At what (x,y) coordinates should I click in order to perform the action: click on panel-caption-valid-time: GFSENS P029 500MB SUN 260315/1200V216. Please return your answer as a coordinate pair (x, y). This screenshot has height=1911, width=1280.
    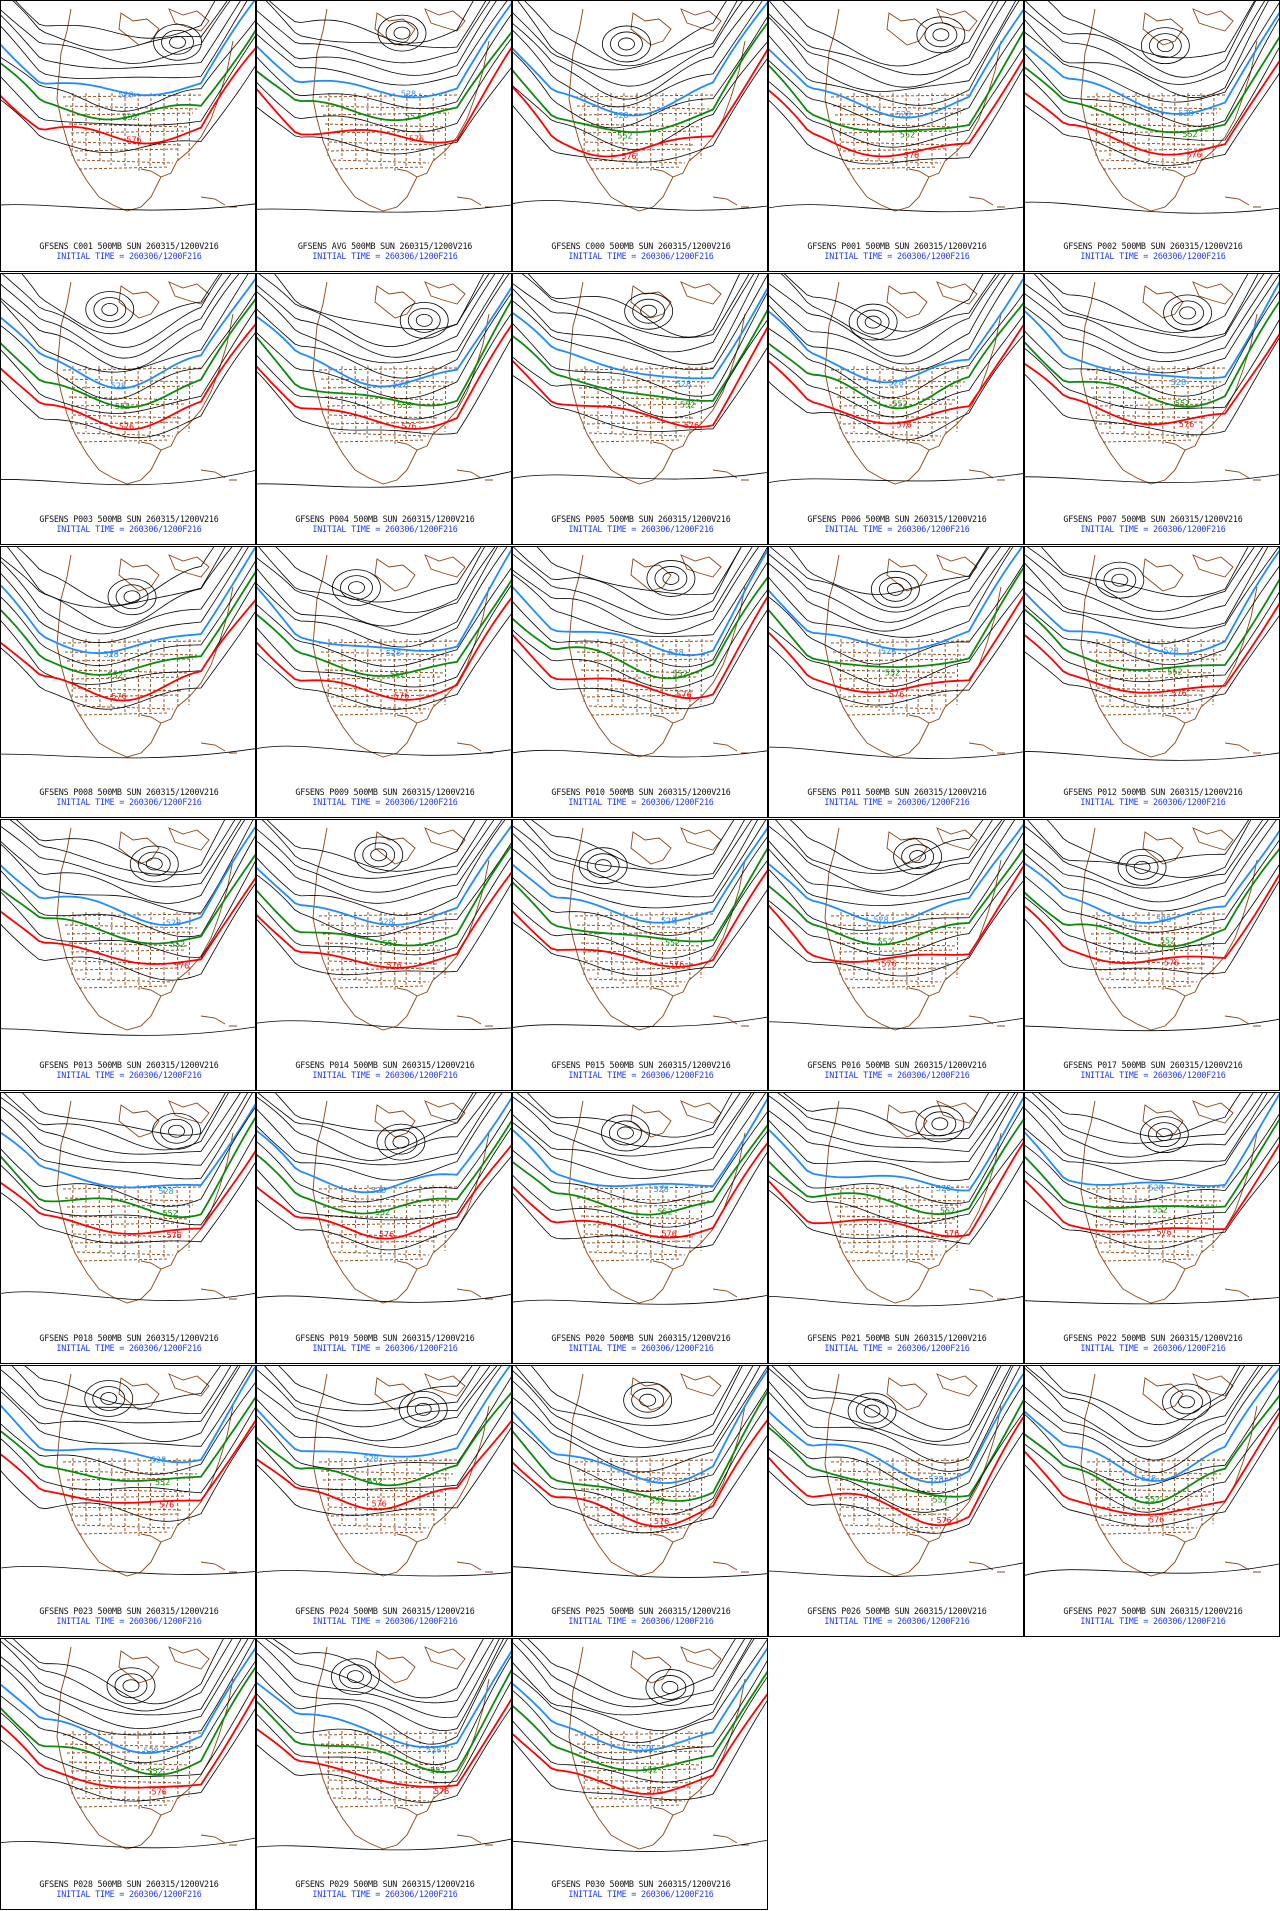
    Looking at the image, I should click on (385, 1884).